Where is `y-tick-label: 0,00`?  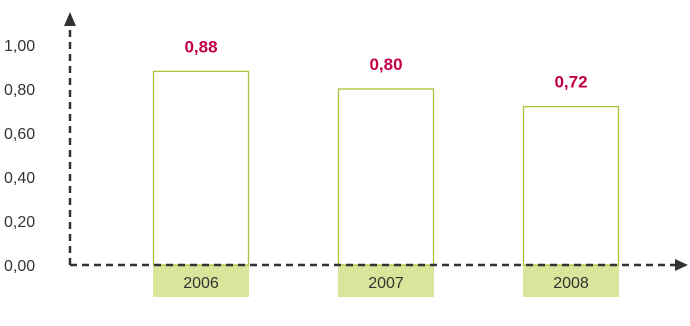
y-tick-label: 0,00 is located at coordinates (19, 266).